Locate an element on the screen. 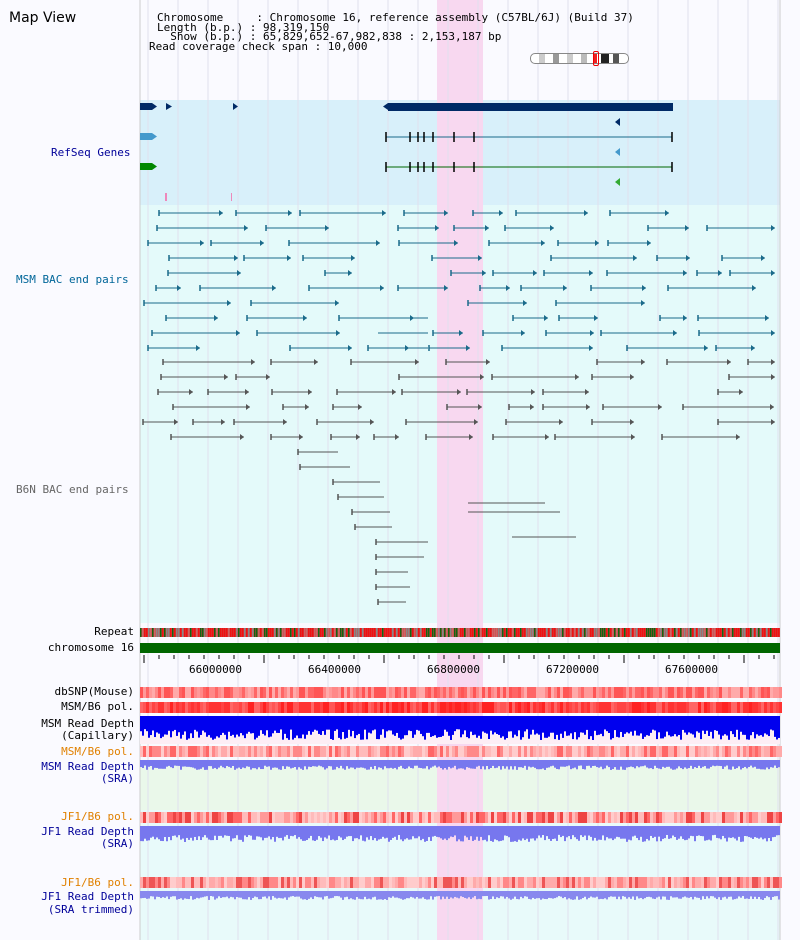 The width and height of the screenshot is (800, 940). track-label-dbsnp: dbSNP(Mouse) is located at coordinates (94, 691).